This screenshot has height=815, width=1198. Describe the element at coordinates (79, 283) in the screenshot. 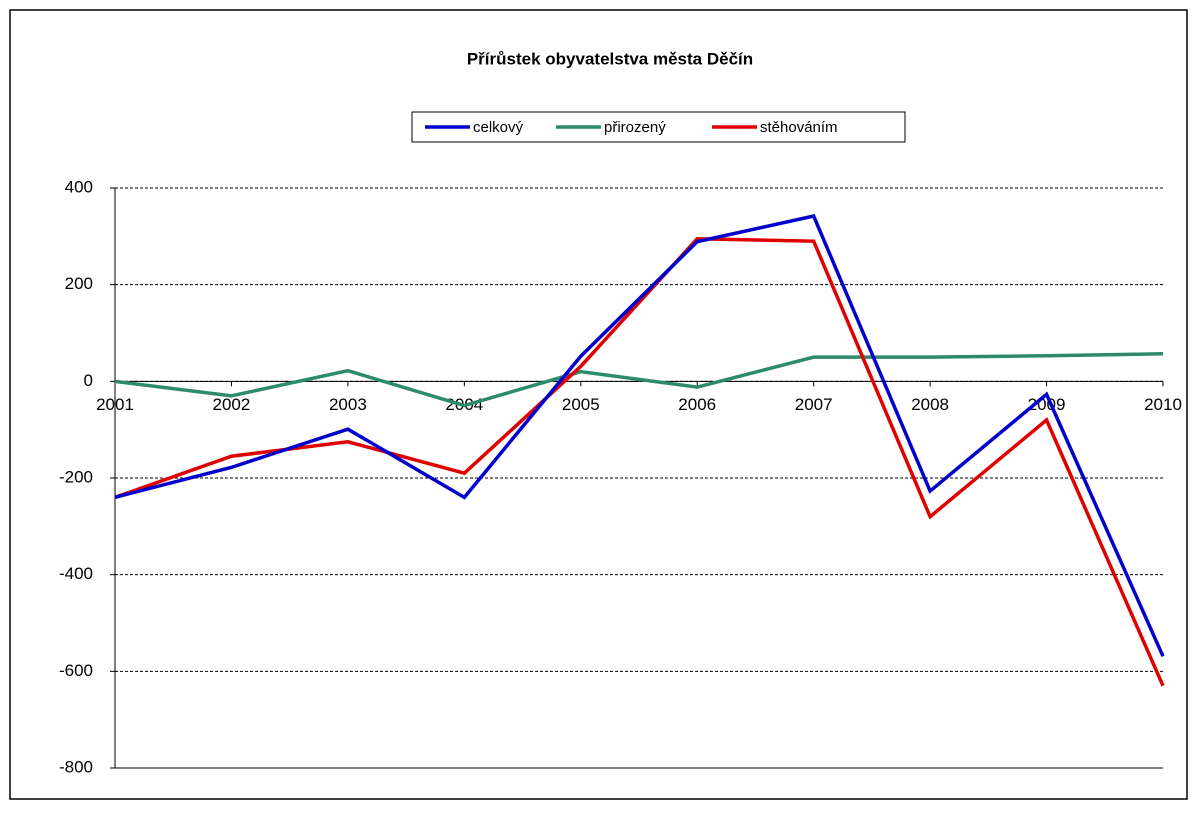

I see `y-tick-label: 200` at that location.